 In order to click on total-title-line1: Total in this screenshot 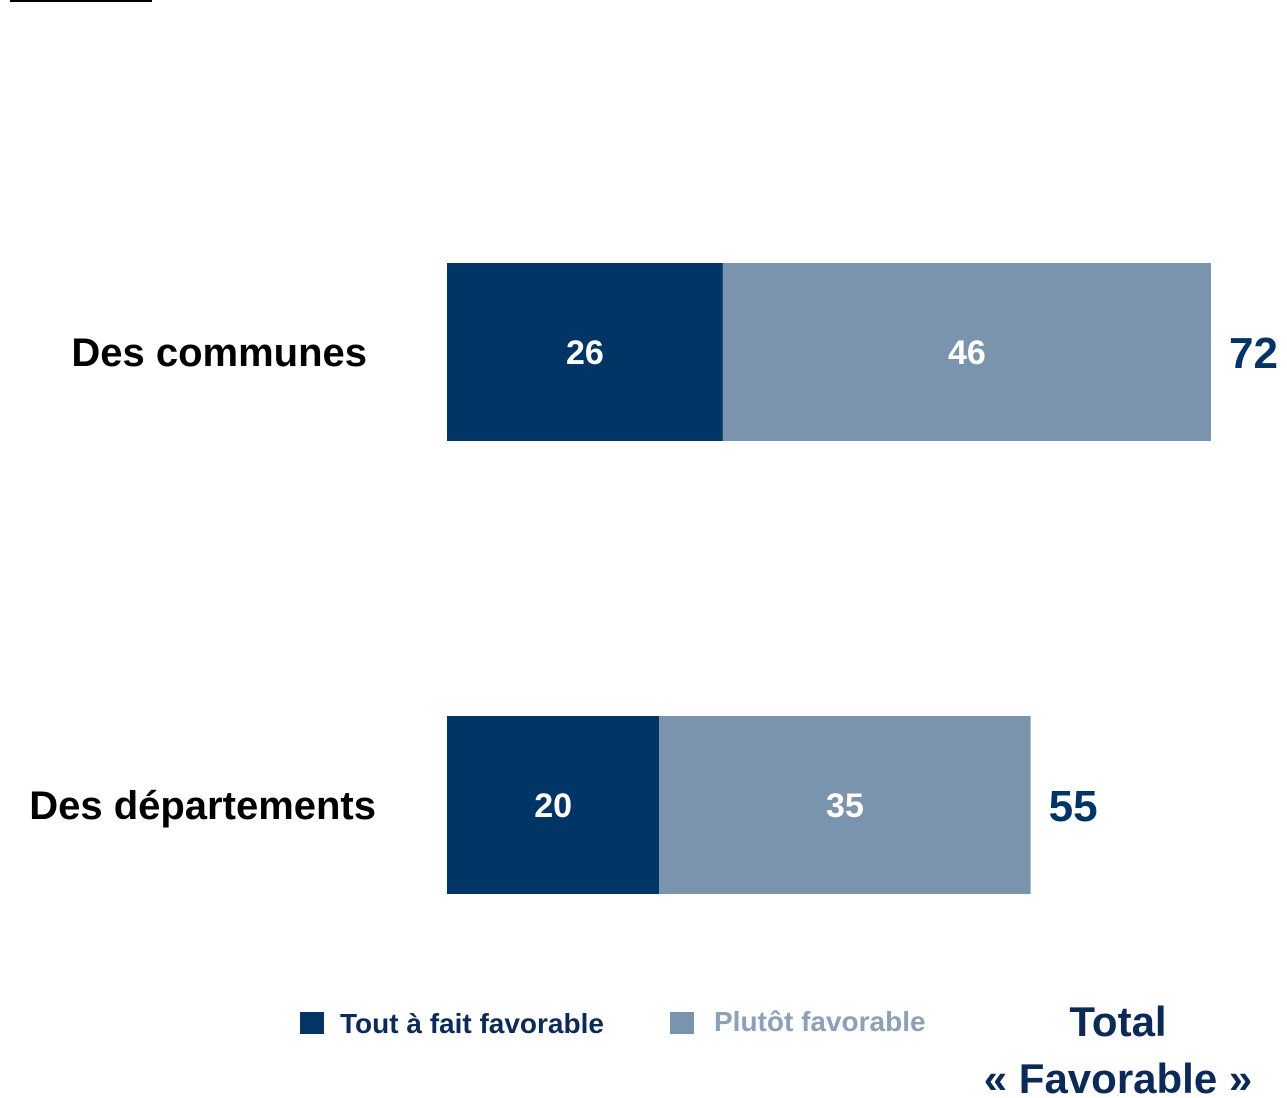, I will do `click(1117, 1021)`.